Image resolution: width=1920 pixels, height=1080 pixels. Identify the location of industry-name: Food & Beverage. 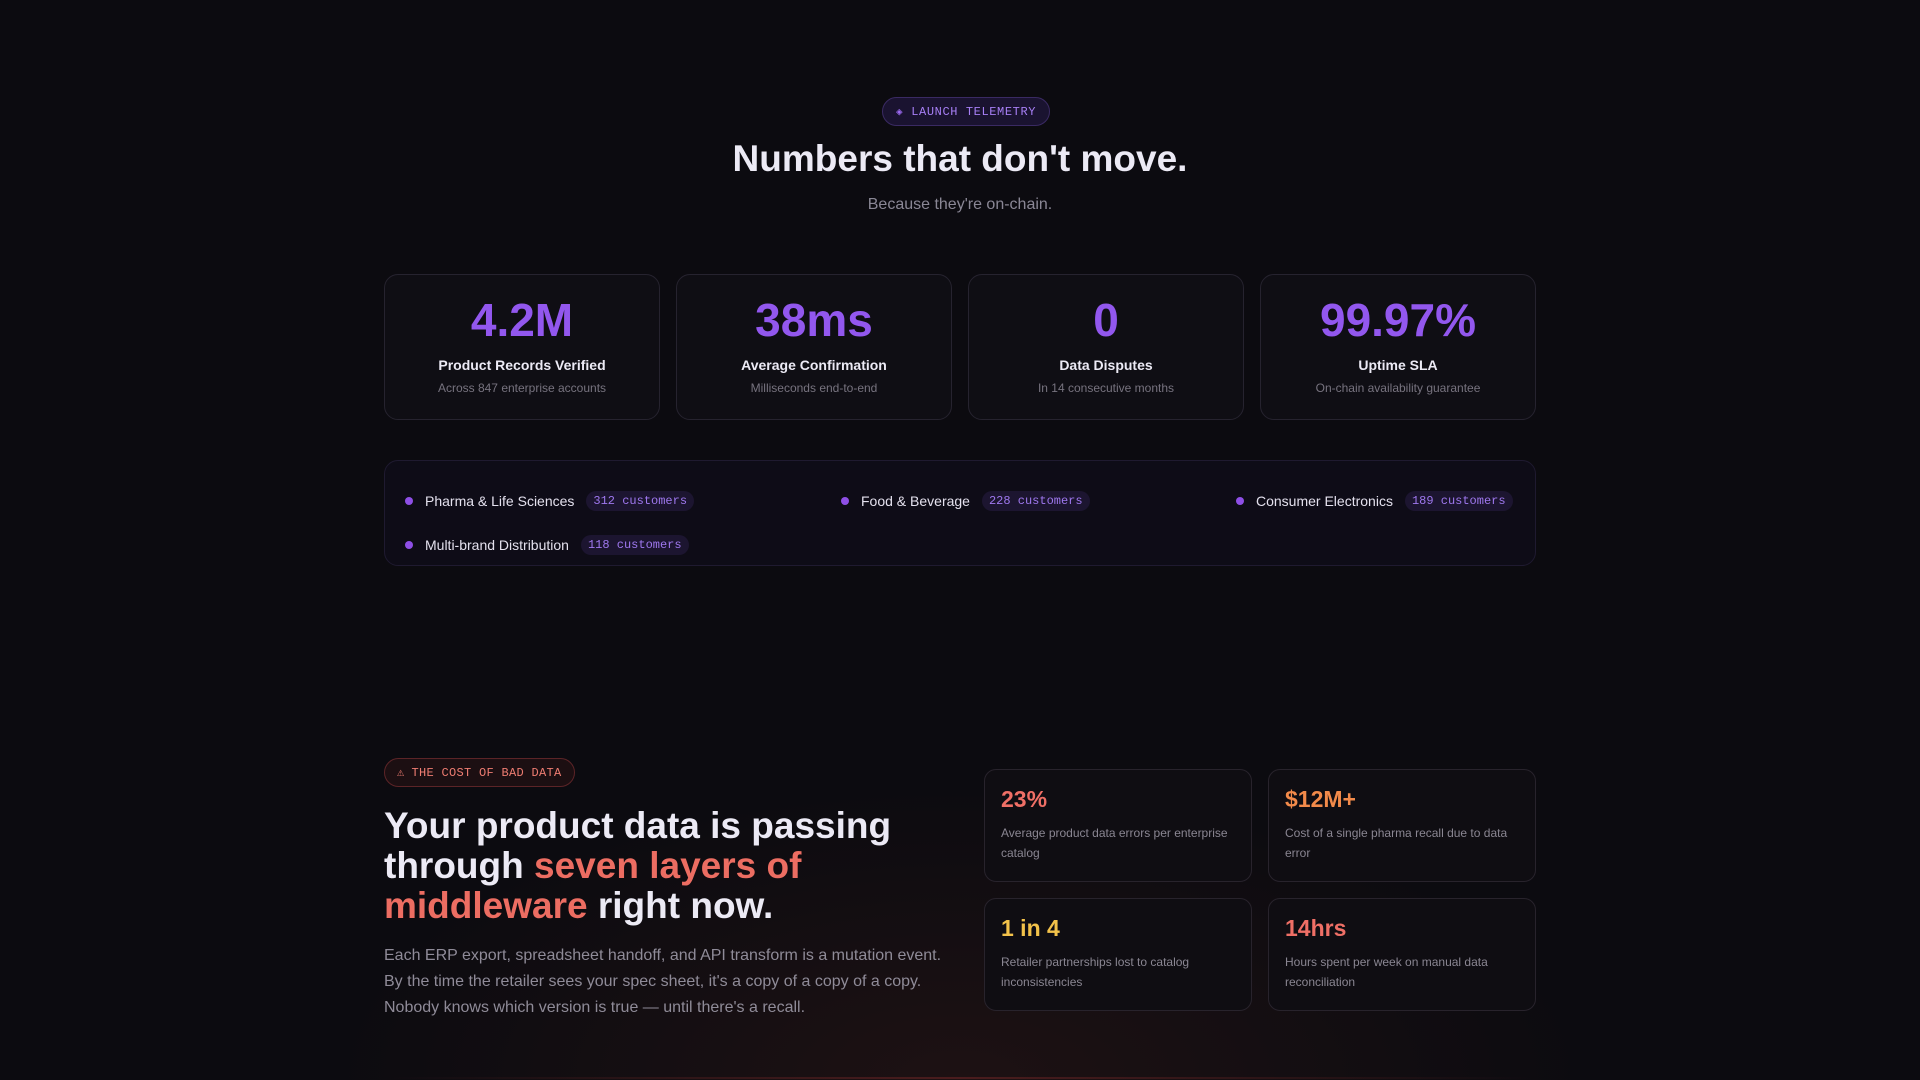
(915, 501).